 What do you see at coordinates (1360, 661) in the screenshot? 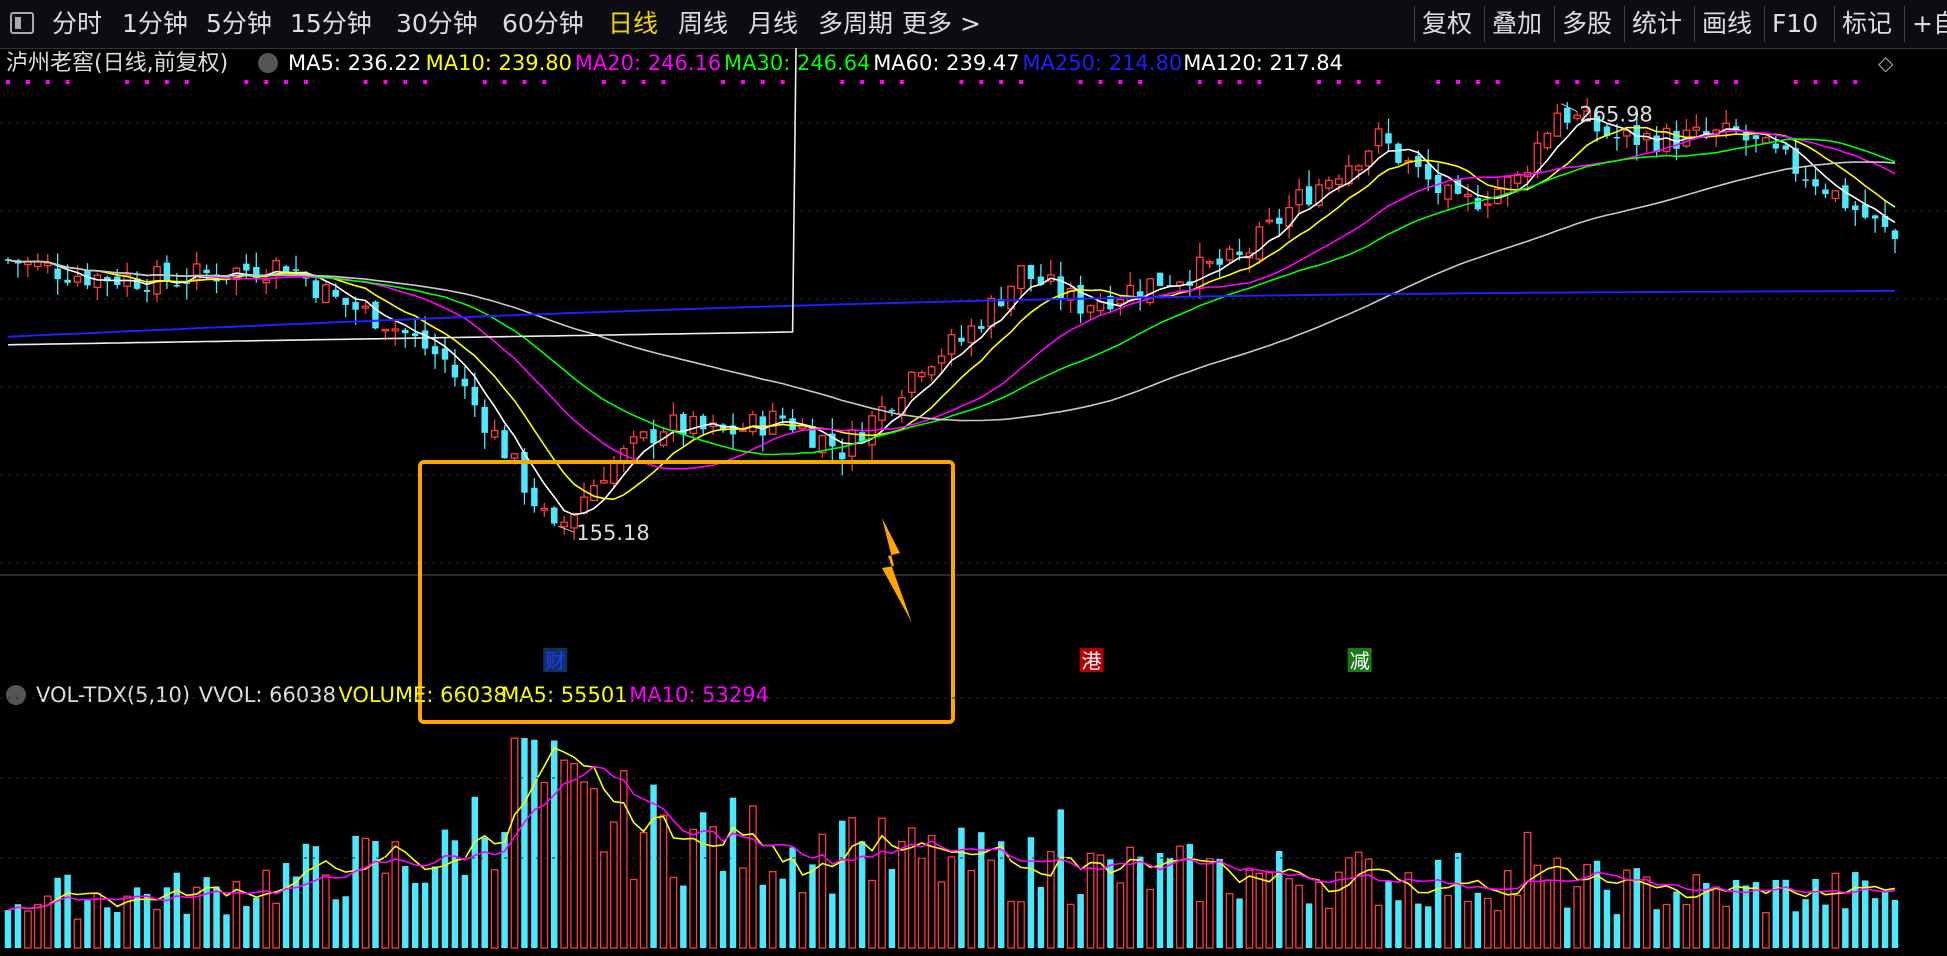
I see `event-badge-label-2: 减` at bounding box center [1360, 661].